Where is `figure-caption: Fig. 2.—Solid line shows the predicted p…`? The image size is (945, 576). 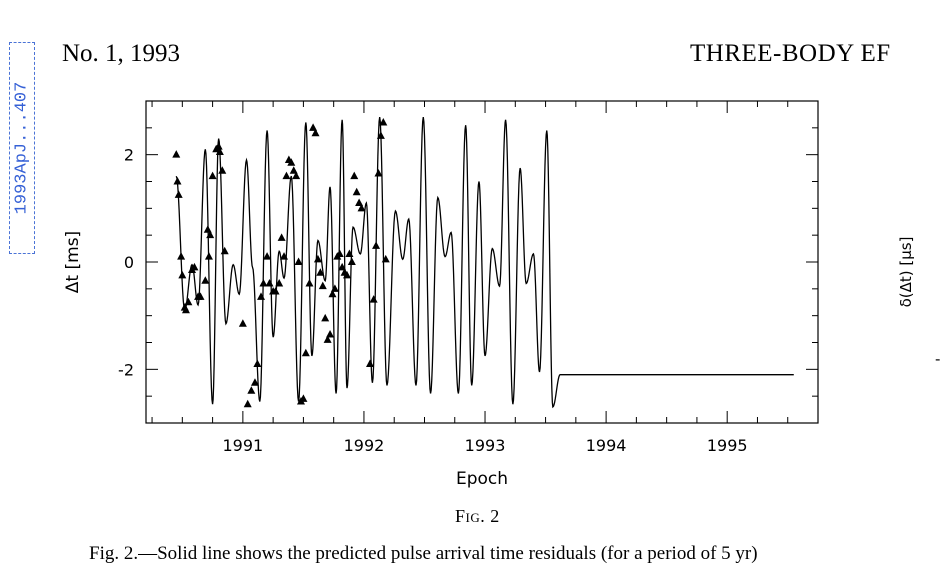 figure-caption: Fig. 2.—Solid line shows the predicted p… is located at coordinates (423, 553).